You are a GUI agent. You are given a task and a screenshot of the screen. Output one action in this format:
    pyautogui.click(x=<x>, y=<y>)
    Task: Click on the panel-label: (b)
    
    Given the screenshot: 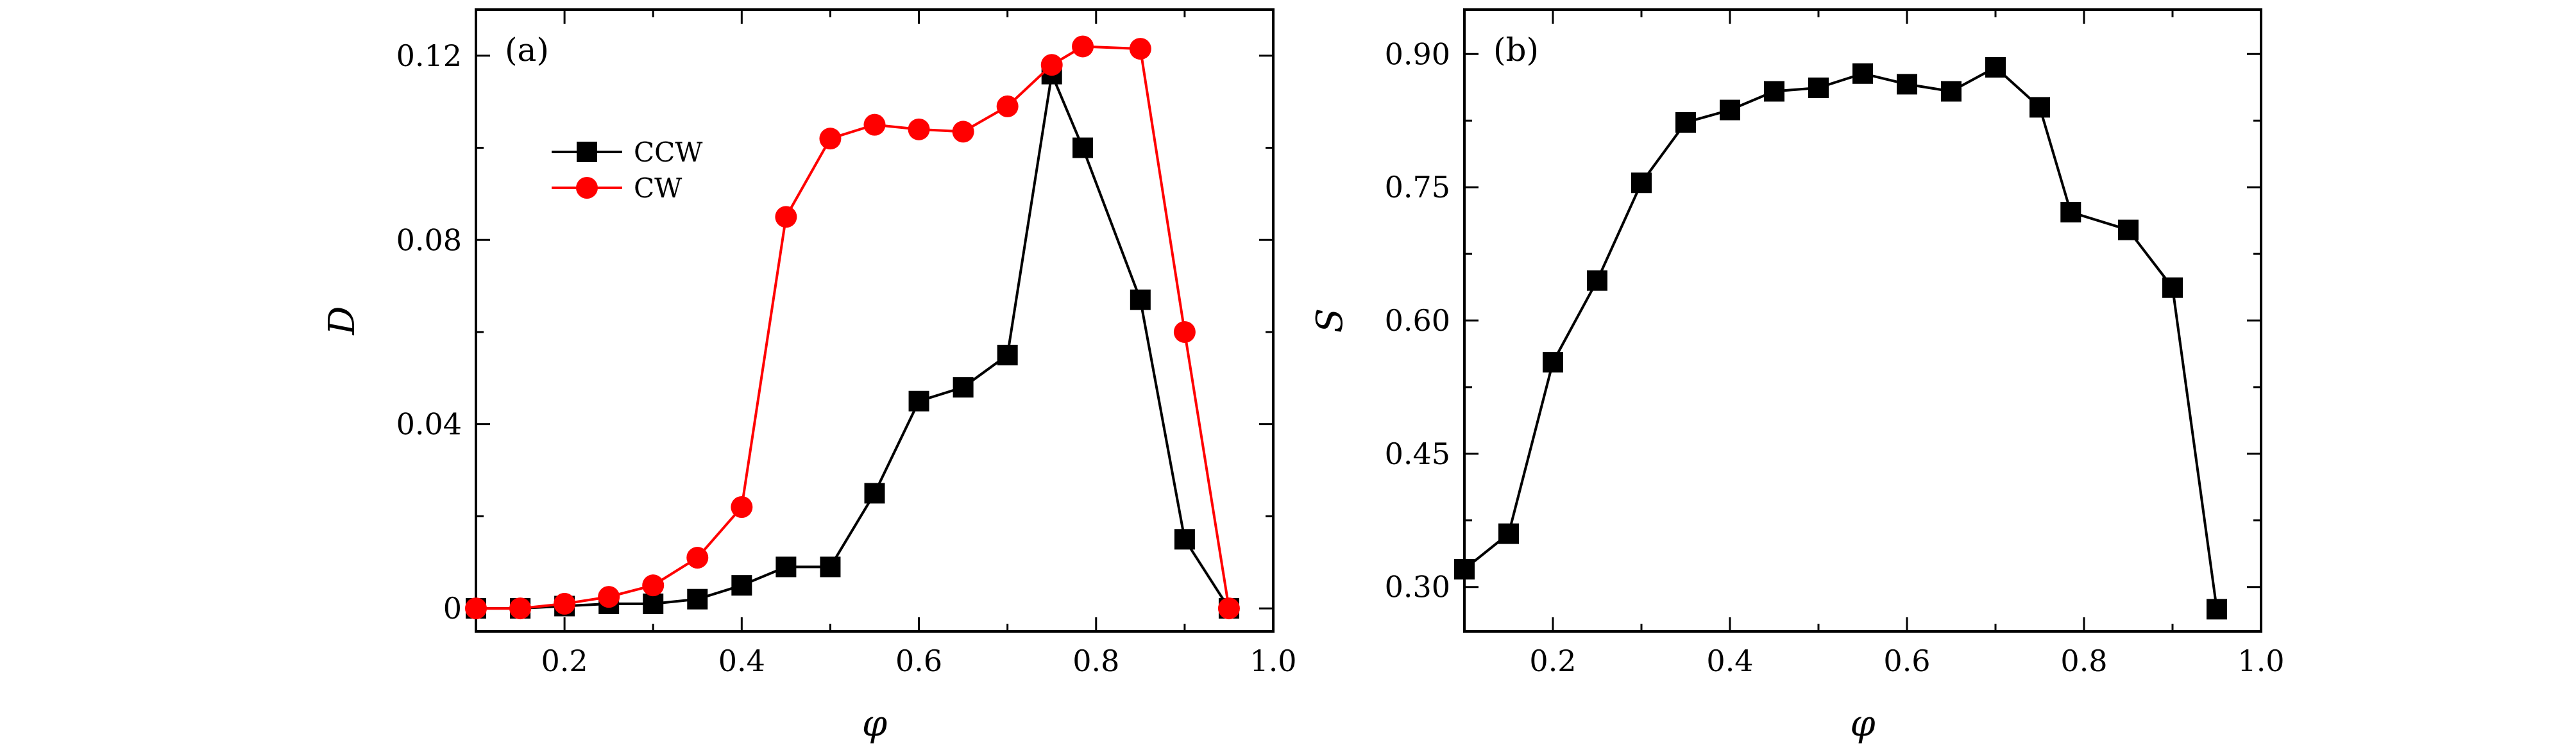 What is the action you would take?
    pyautogui.click(x=1516, y=50)
    